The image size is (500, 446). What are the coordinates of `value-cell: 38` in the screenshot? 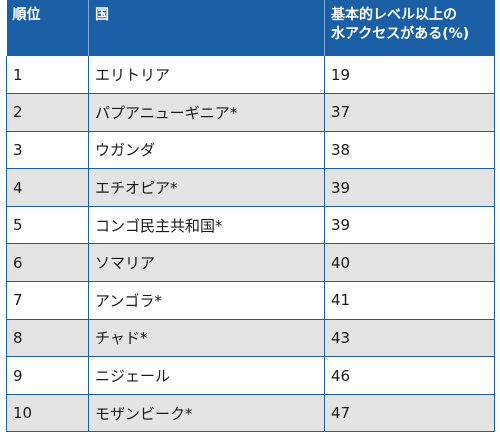 It's located at (409, 150).